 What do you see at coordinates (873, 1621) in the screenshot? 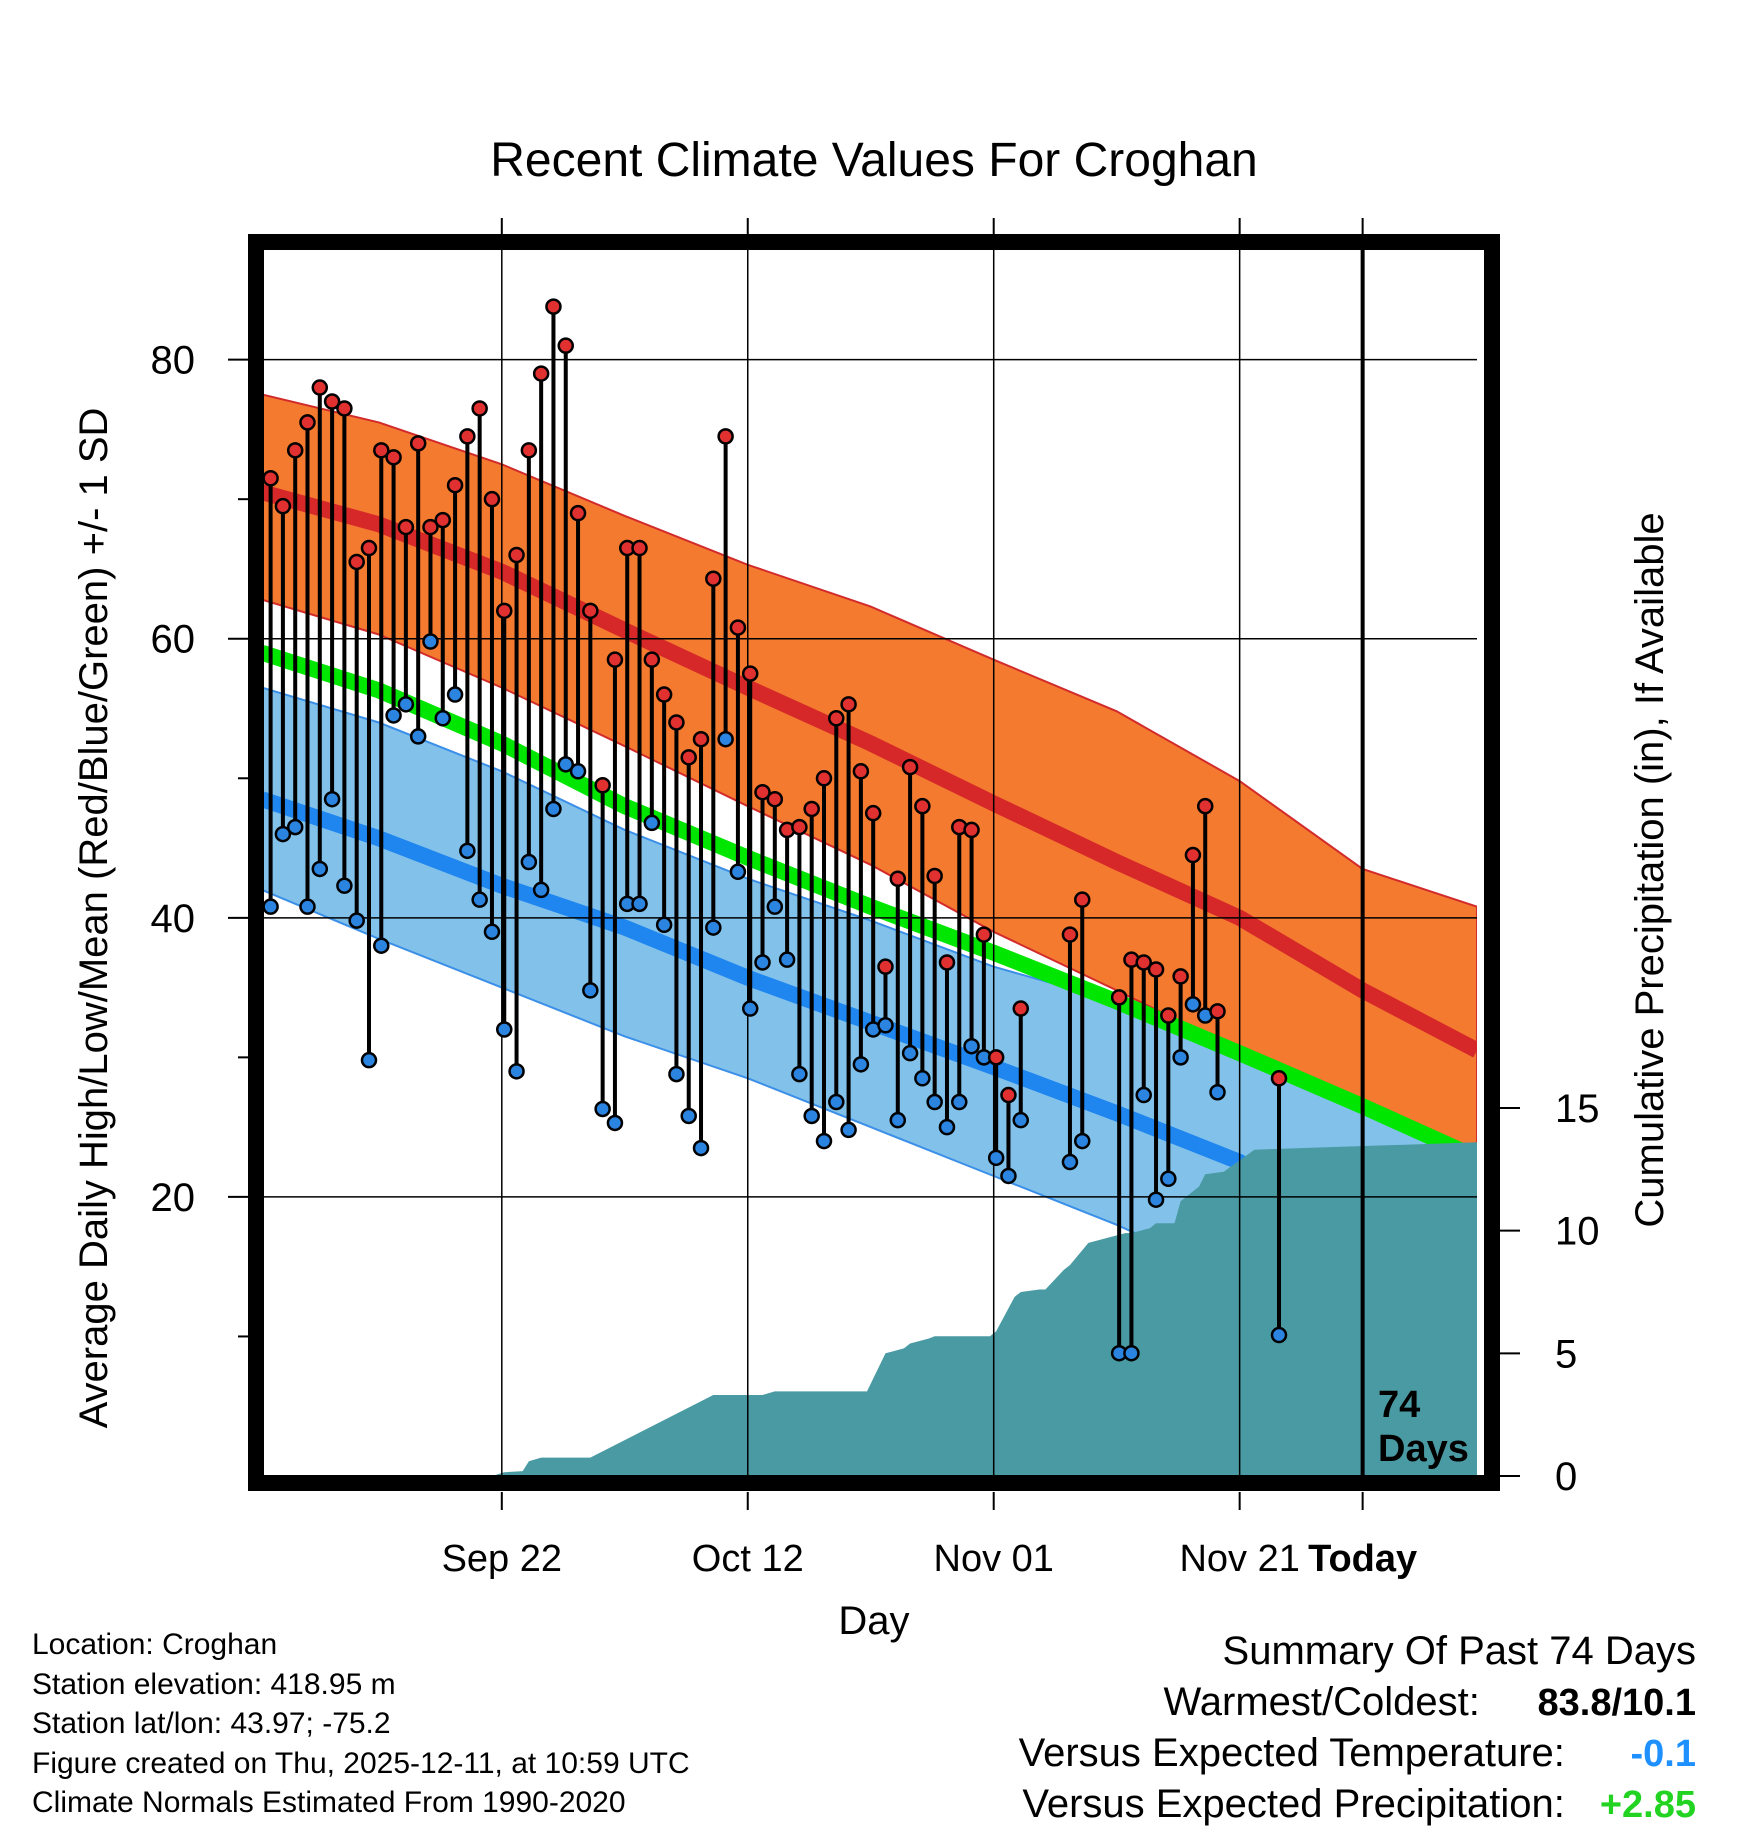
I see `x-axis-label: Day` at bounding box center [873, 1621].